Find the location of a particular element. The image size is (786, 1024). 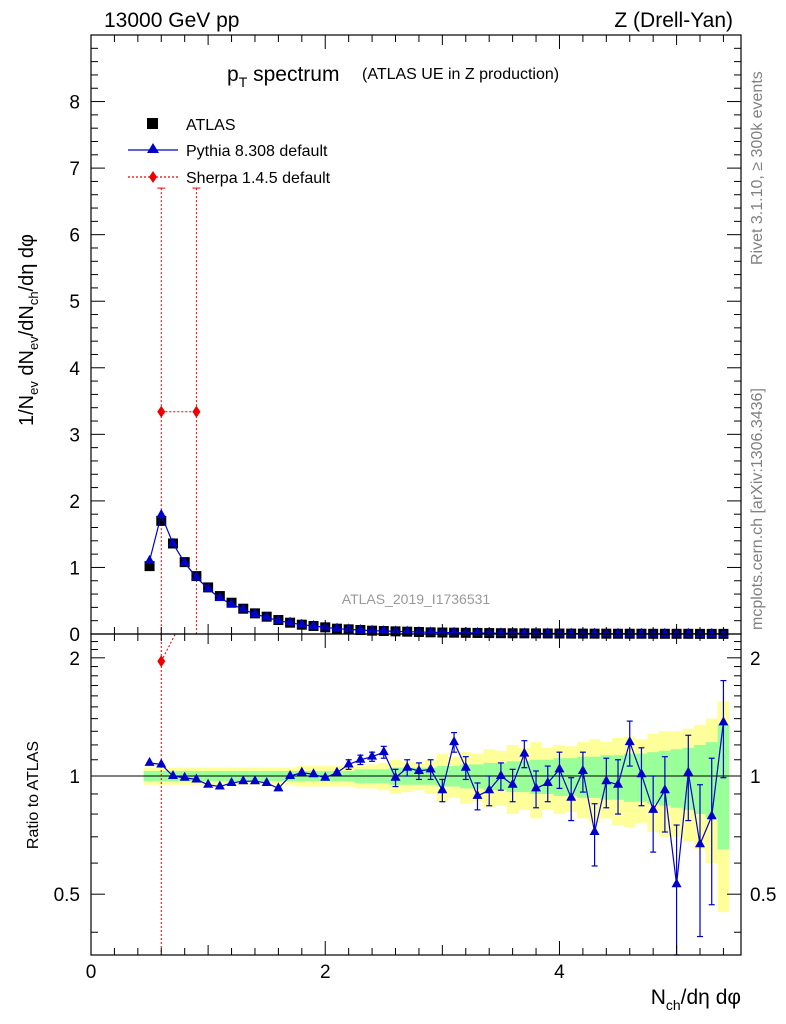

y-tick-label: 3 is located at coordinates (74, 435).